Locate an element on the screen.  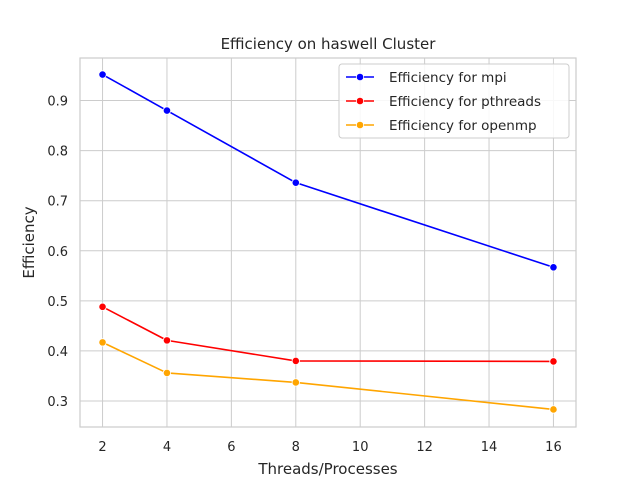
y-tick-label: 0.9 is located at coordinates (57, 102).